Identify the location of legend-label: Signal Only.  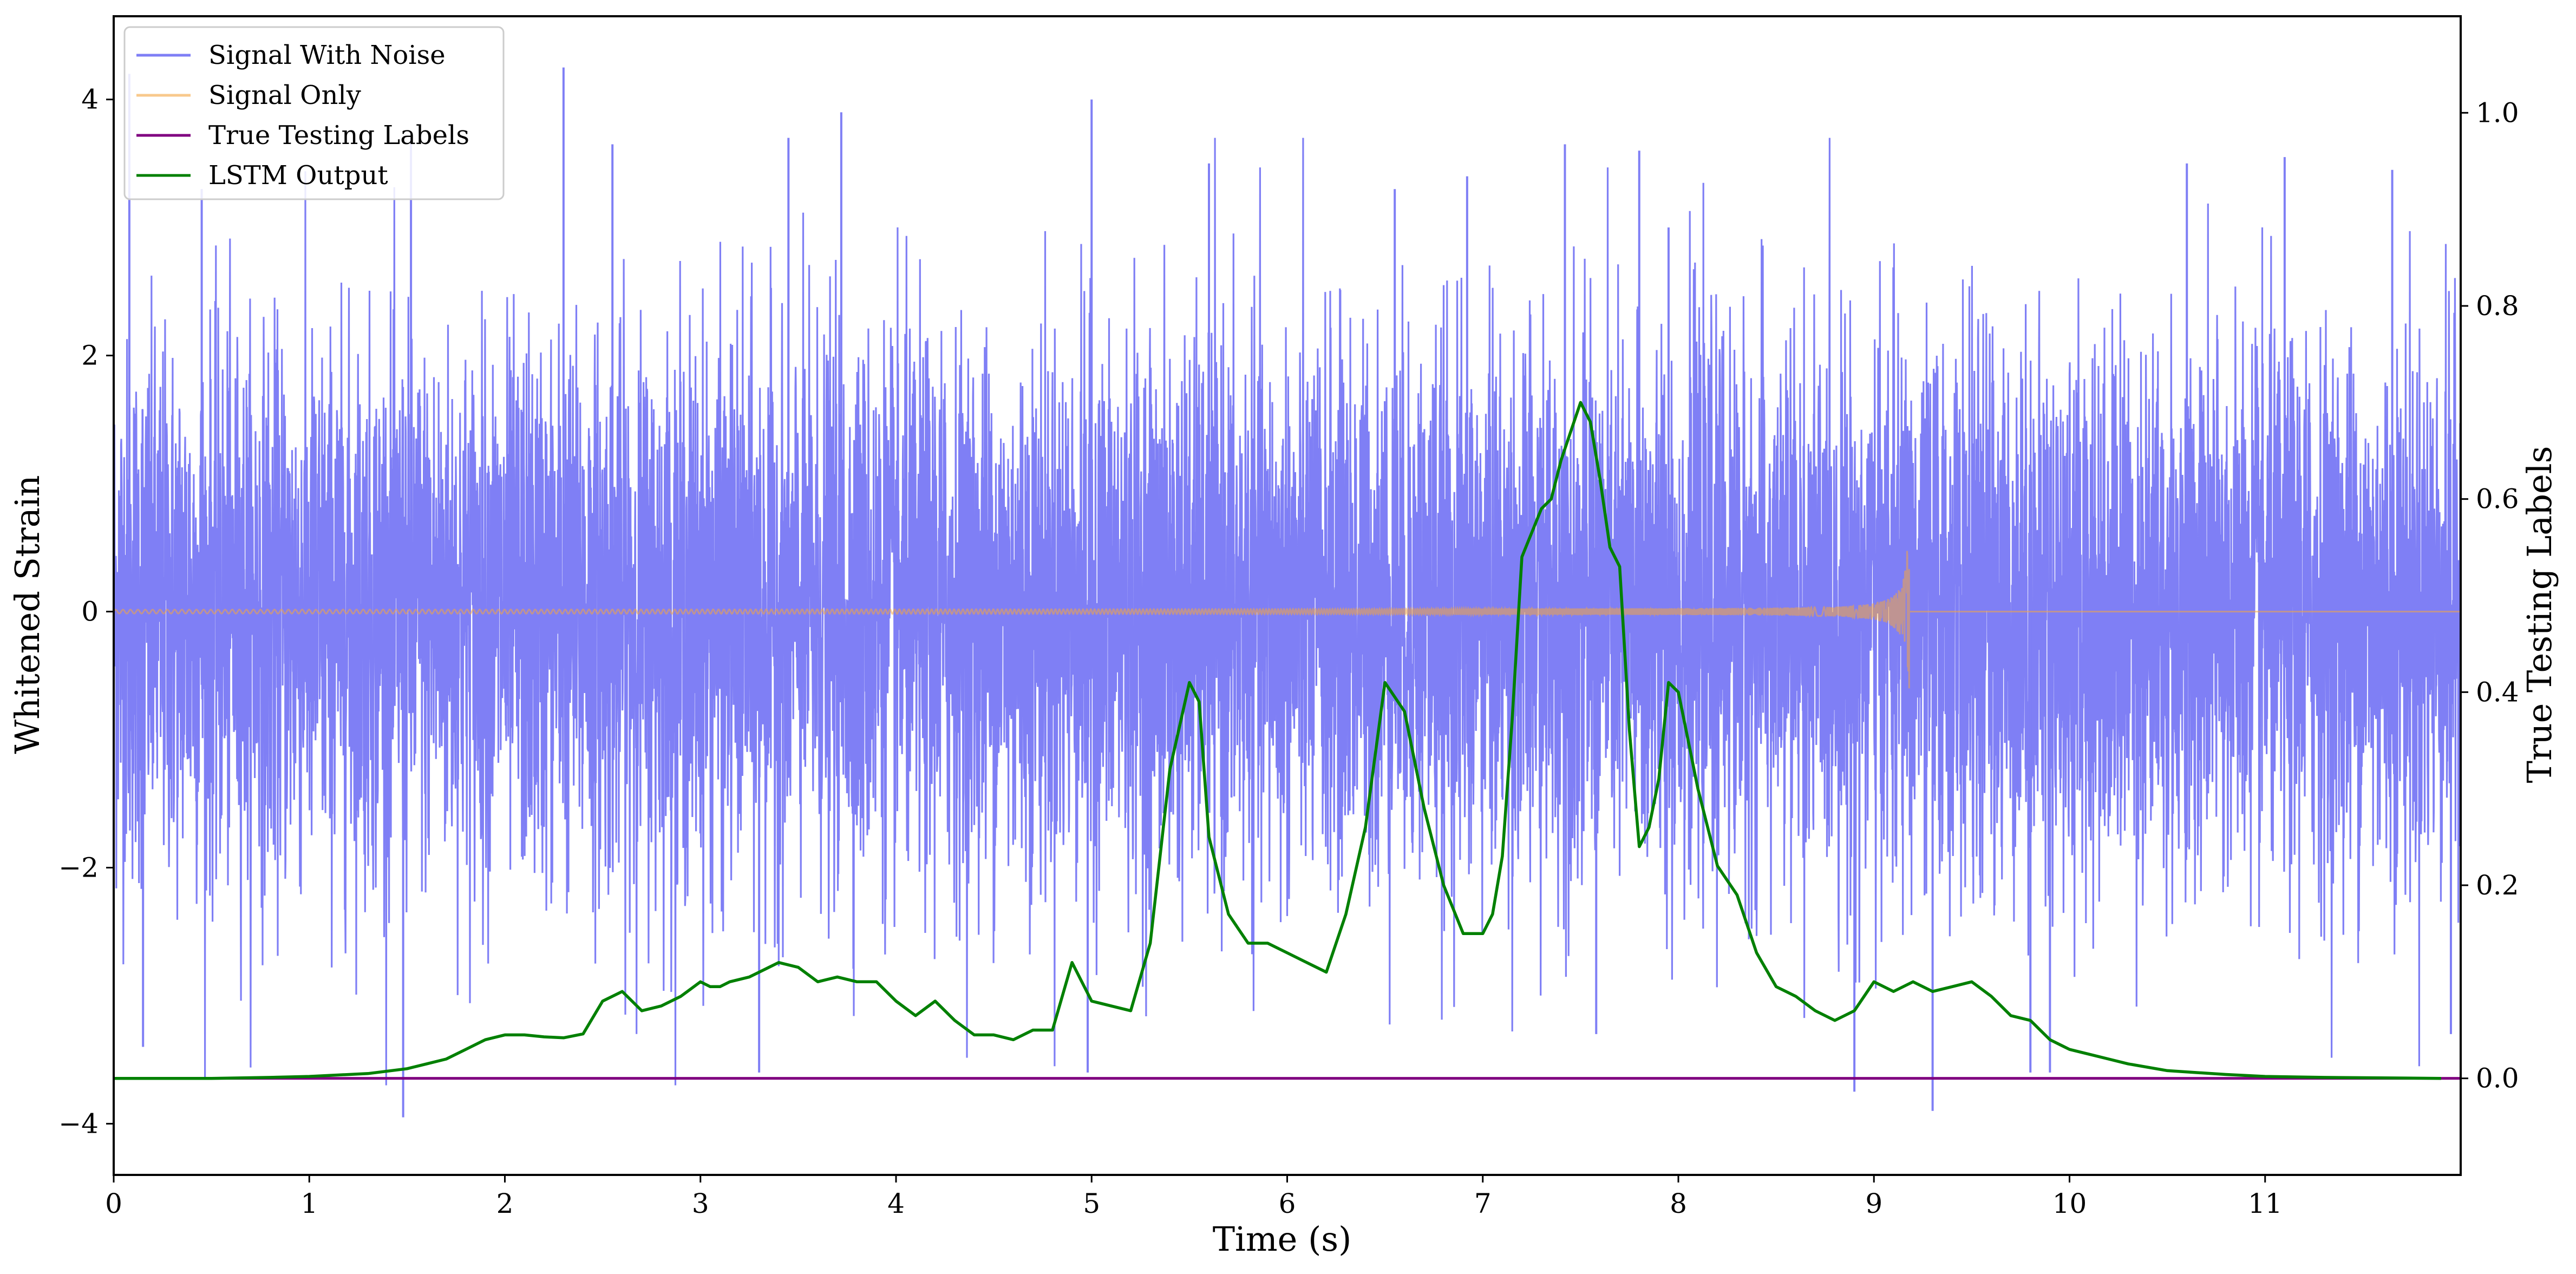
(284, 95).